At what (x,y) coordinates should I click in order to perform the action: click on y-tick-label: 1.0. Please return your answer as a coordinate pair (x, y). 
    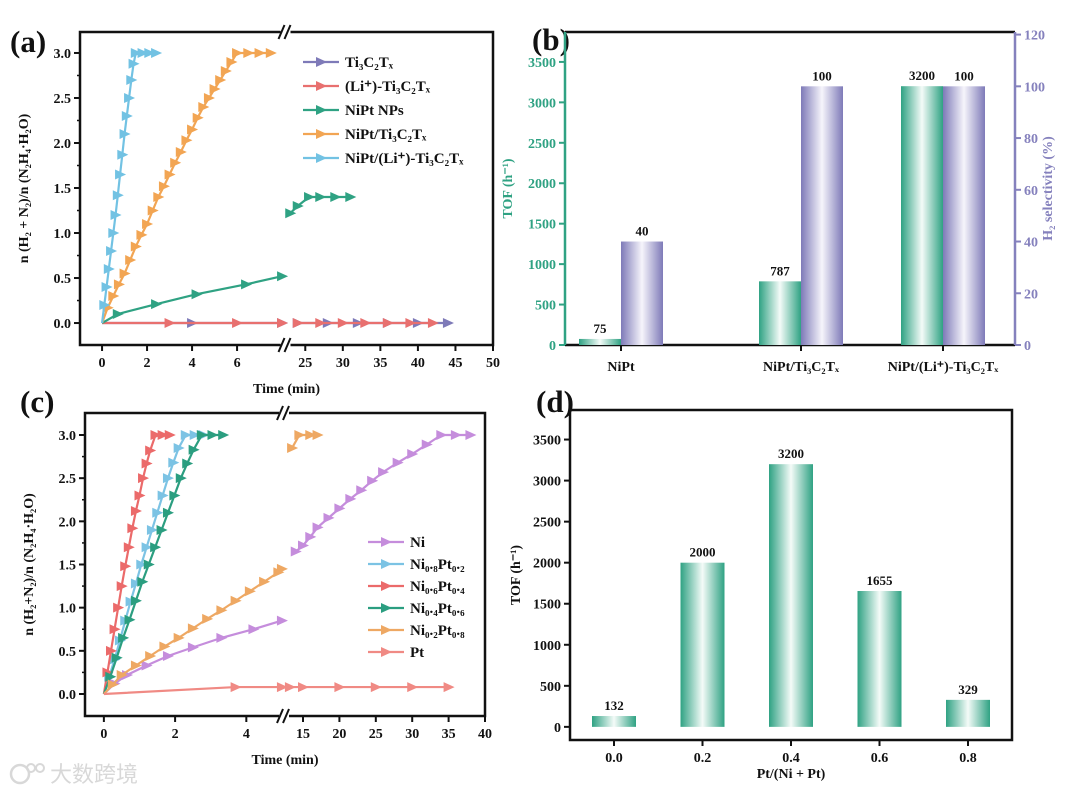
    Looking at the image, I should click on (68, 609).